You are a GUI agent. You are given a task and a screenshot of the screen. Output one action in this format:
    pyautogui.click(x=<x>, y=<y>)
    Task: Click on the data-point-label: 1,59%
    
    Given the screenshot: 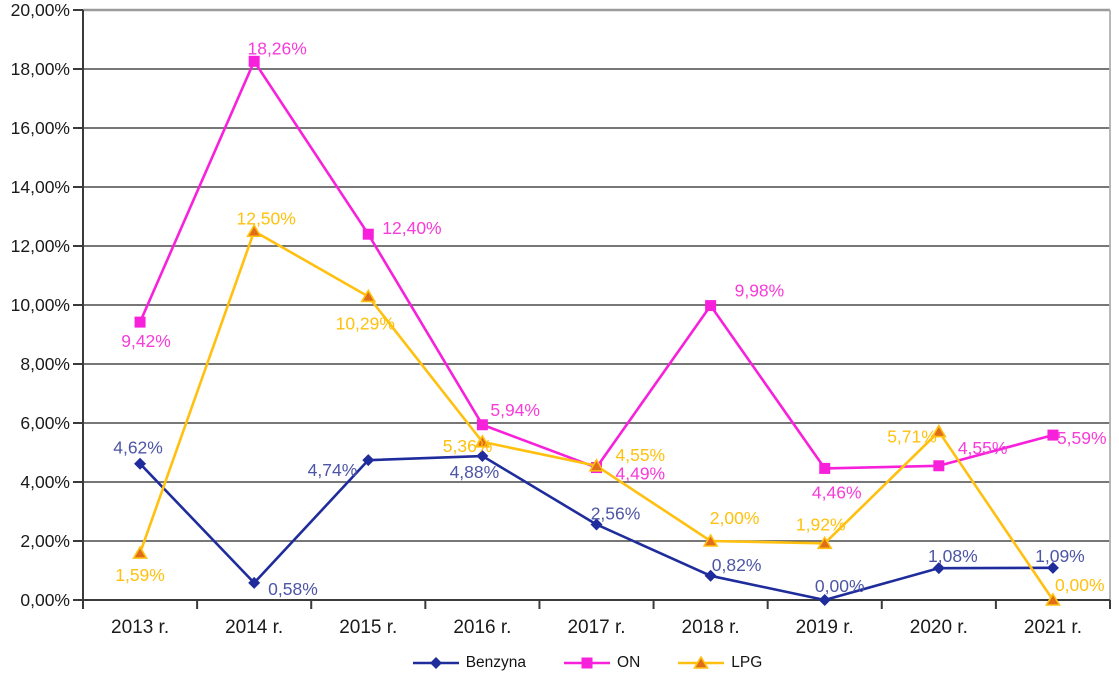 What is the action you would take?
    pyautogui.click(x=140, y=575)
    